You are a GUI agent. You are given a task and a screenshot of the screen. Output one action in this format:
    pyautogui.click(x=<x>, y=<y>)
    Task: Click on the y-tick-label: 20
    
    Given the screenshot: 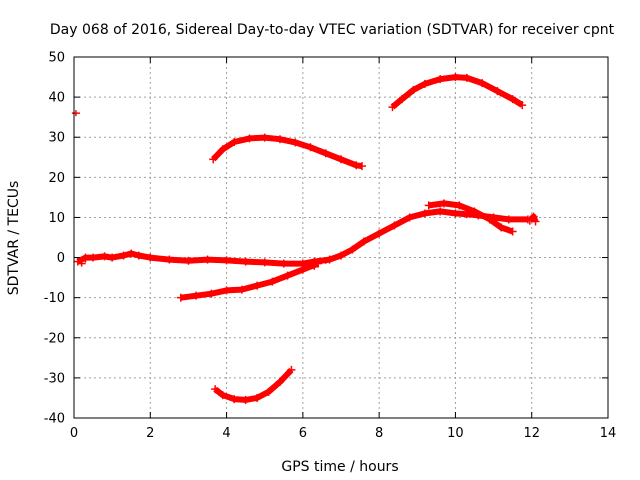 What is the action you would take?
    pyautogui.click(x=56, y=178)
    